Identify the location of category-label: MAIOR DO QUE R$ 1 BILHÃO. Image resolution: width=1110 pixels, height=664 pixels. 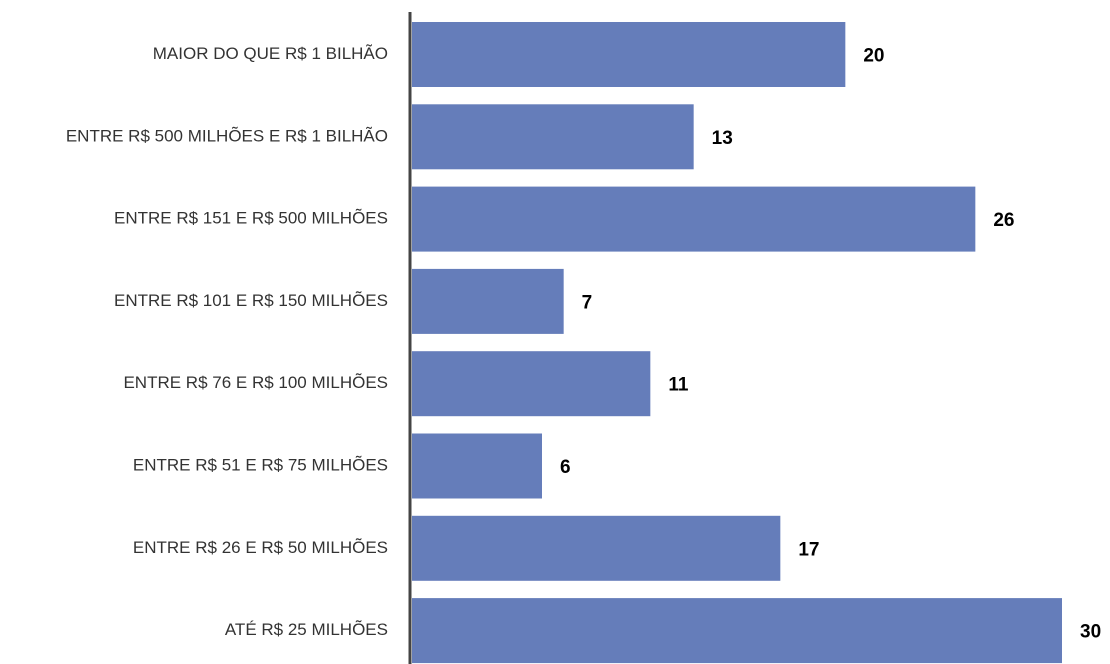
(270, 53).